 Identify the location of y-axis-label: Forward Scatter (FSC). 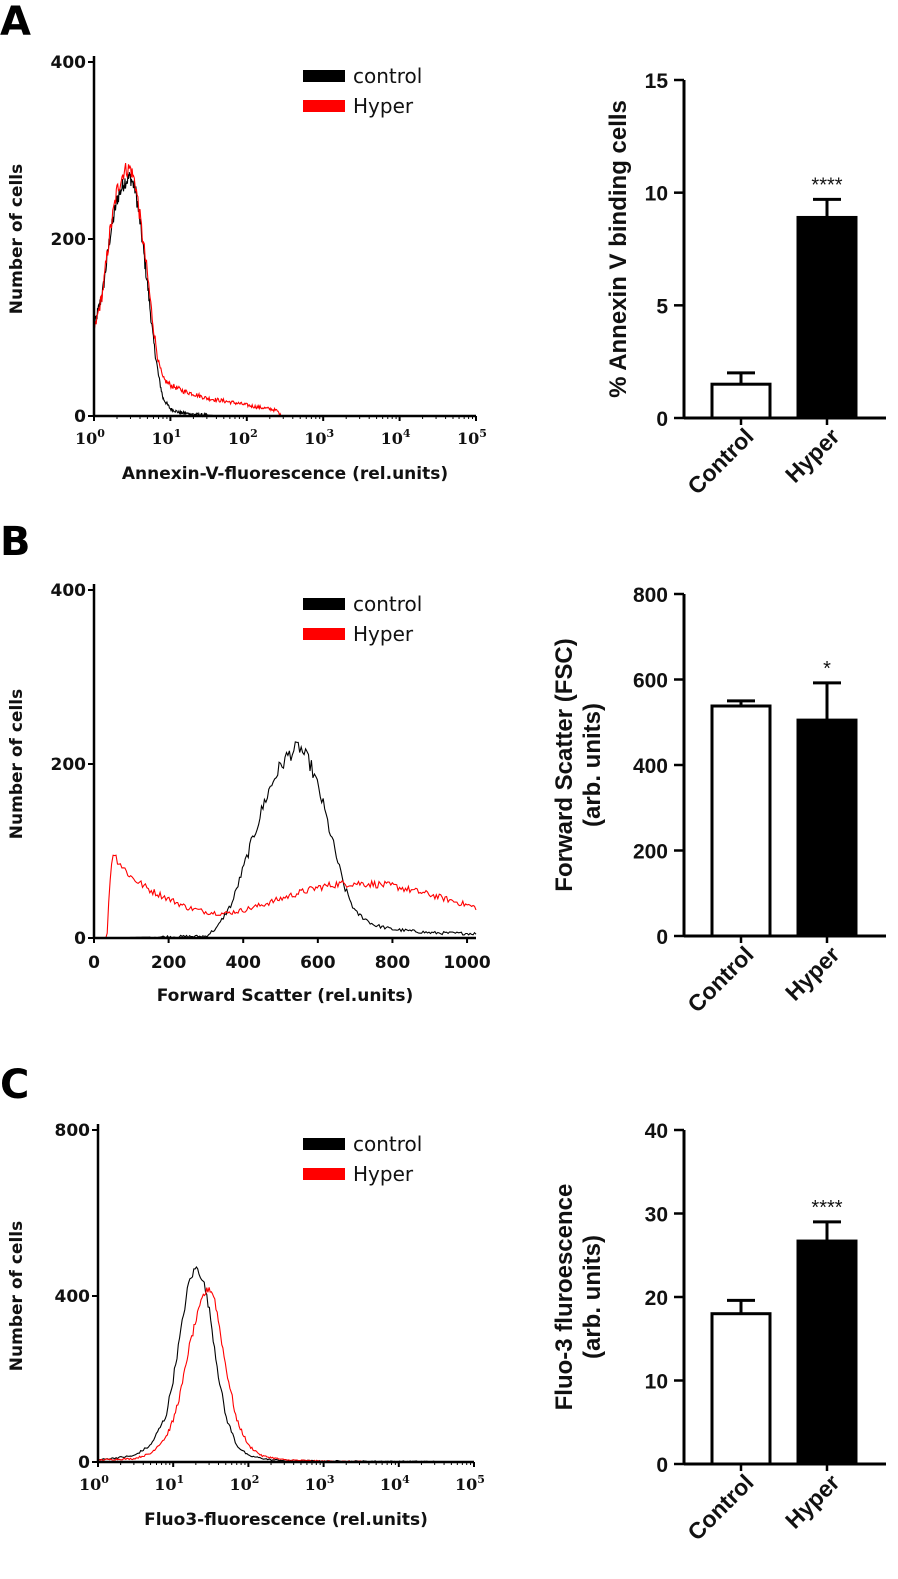
(564, 764).